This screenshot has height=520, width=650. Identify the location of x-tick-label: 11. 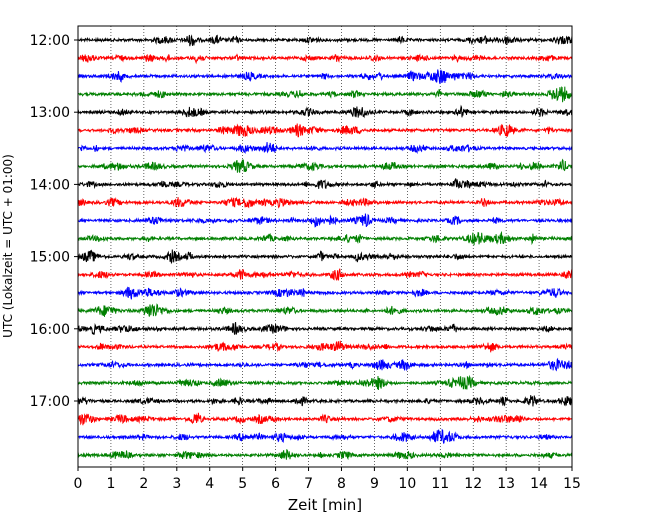
(440, 484).